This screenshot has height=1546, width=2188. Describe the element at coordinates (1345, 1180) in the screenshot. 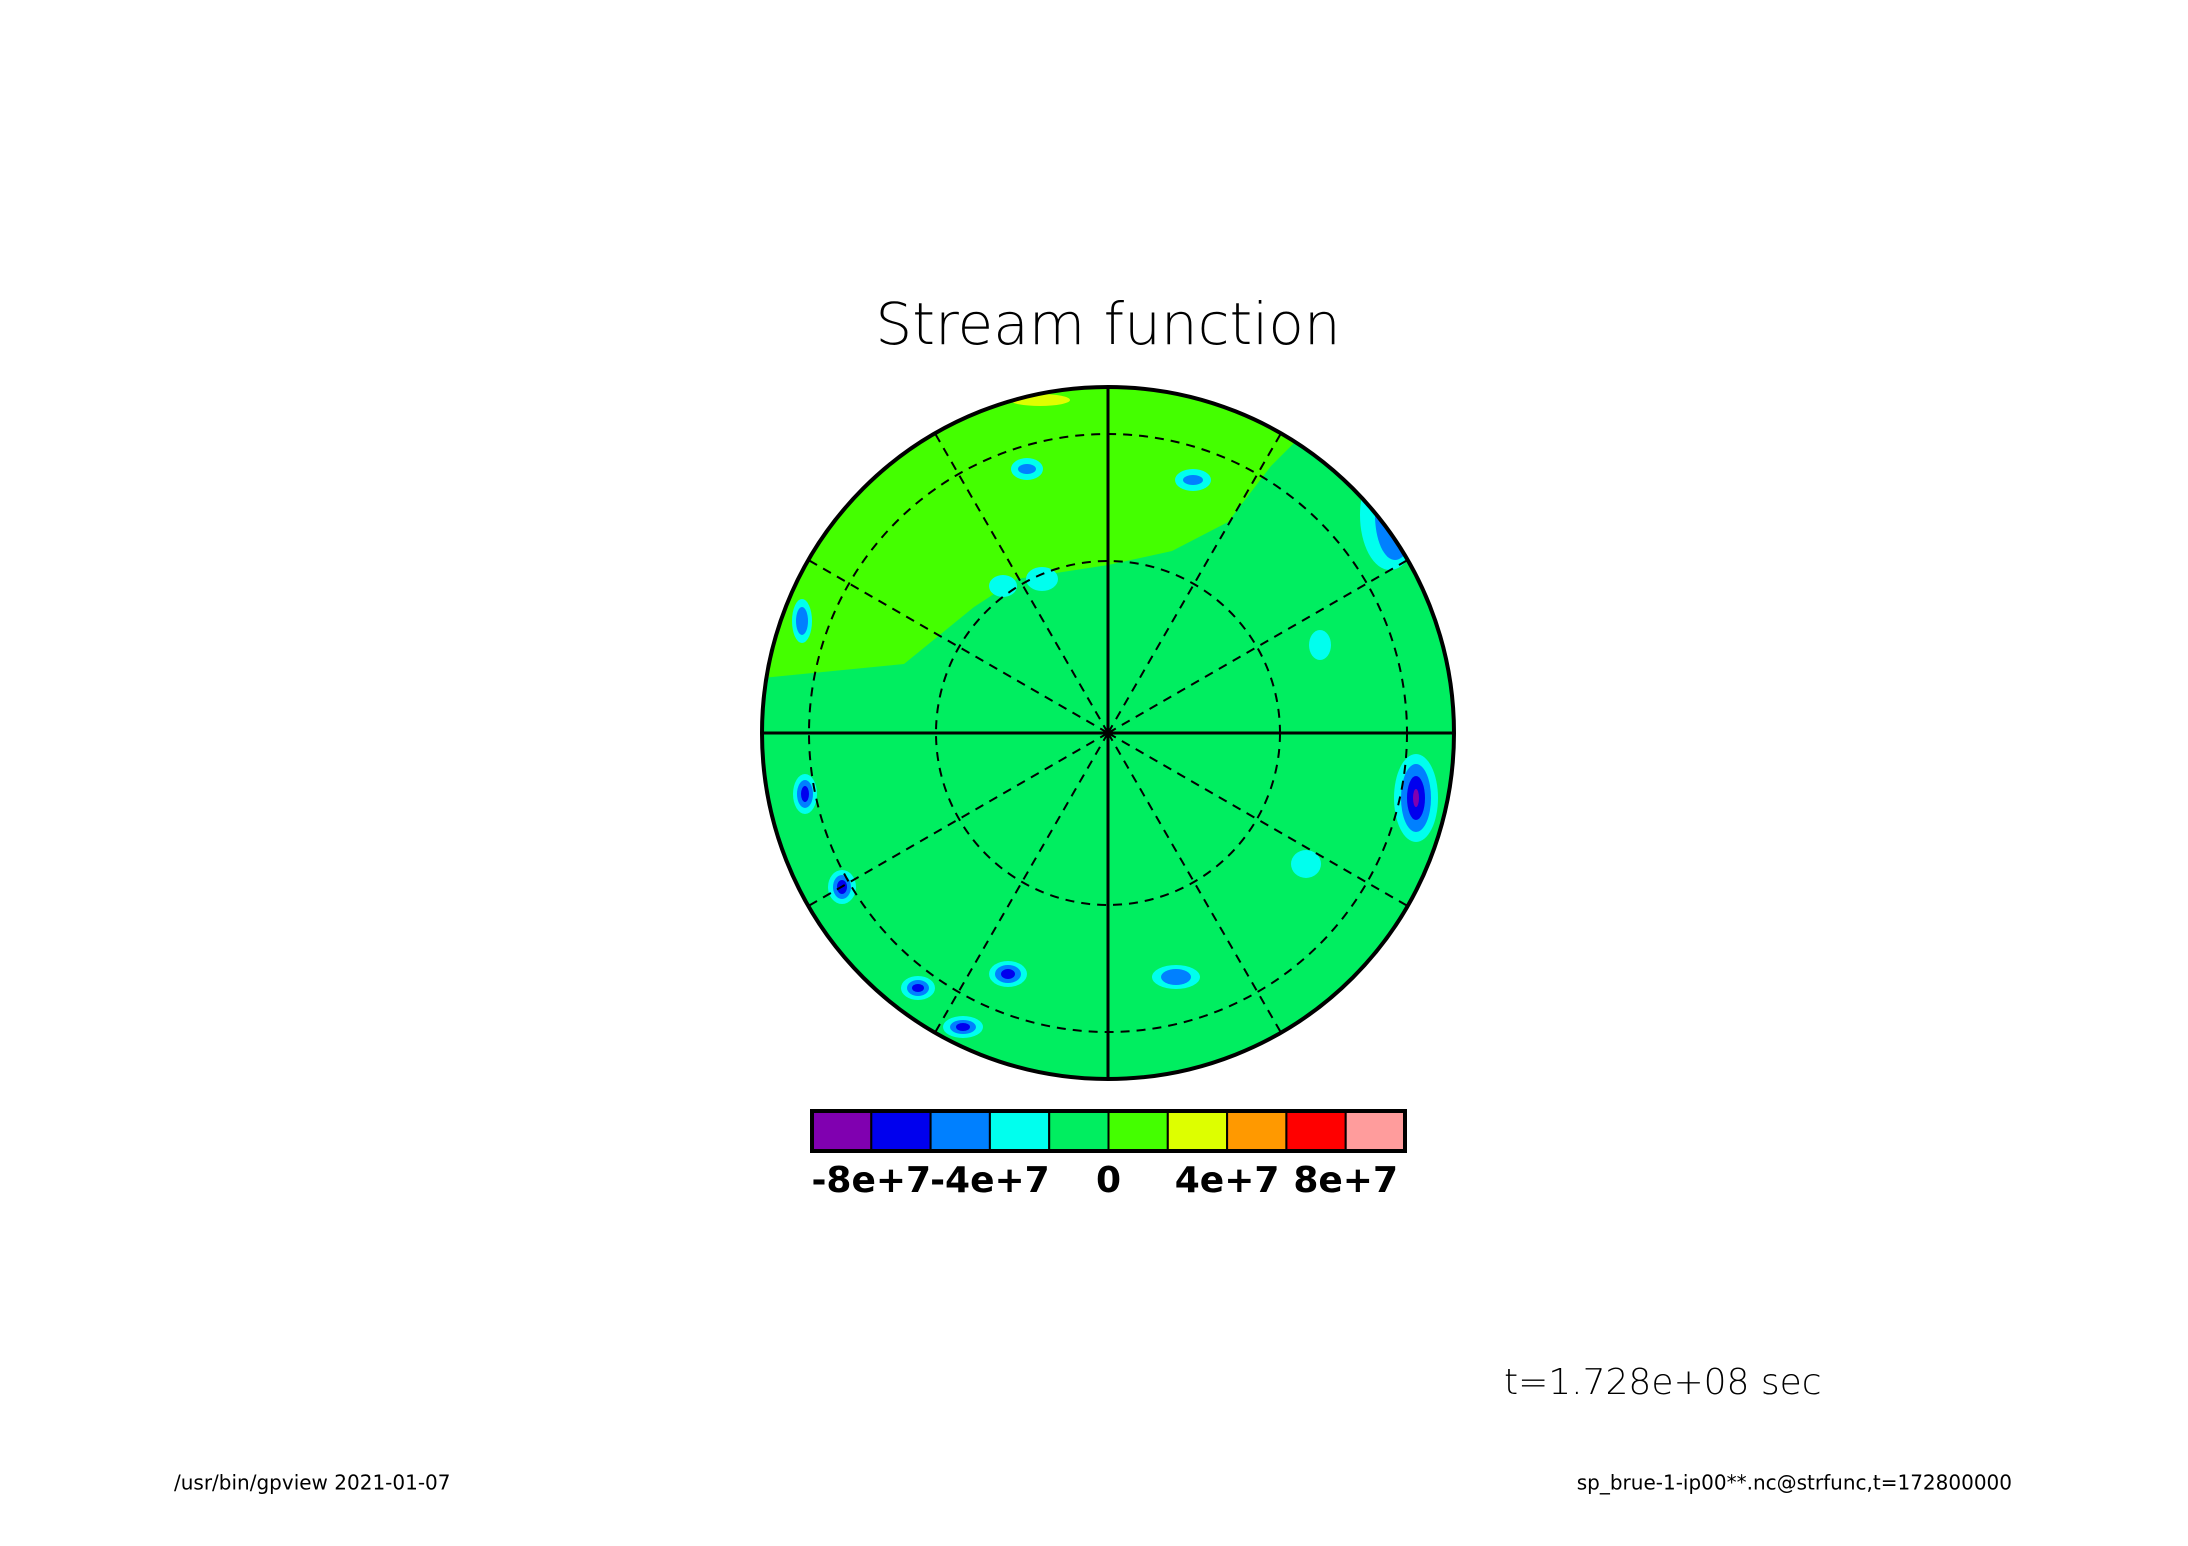

I see `colorbar-tick-label: 8e+7` at that location.